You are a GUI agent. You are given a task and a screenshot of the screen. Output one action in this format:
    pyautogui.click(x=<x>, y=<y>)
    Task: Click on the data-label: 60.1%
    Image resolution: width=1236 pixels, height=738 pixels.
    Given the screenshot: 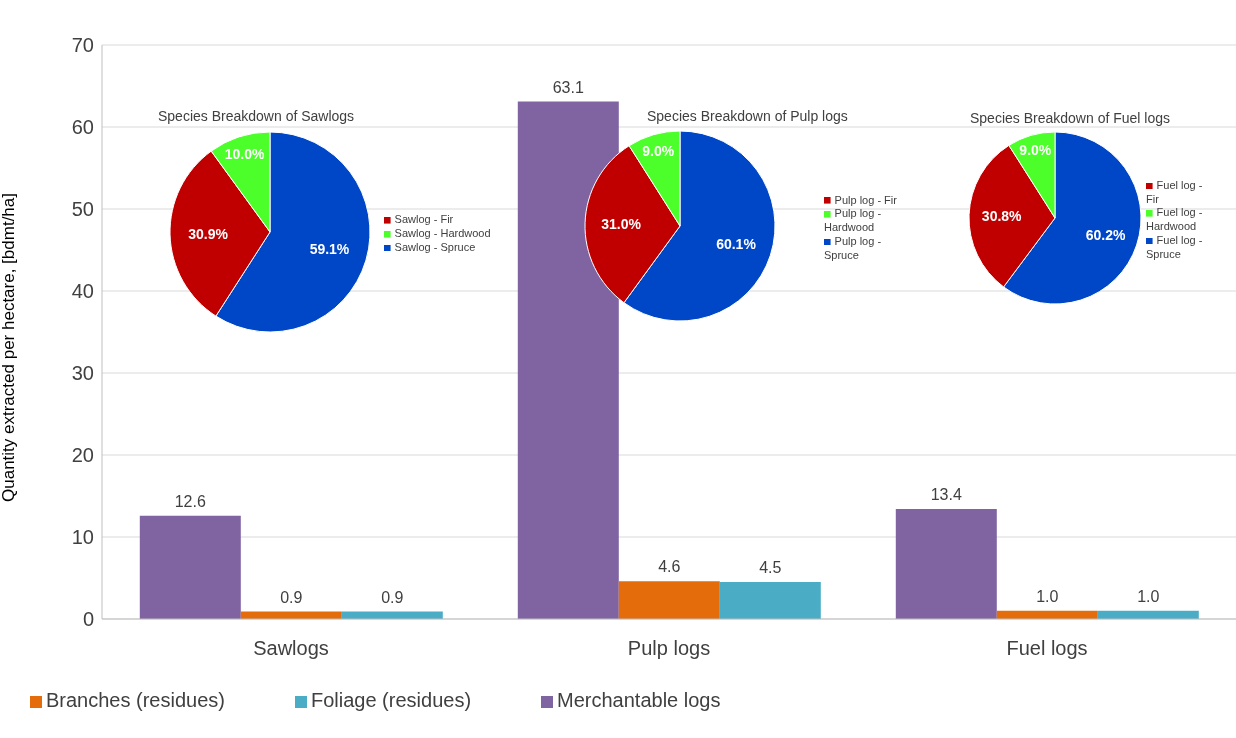 What is the action you would take?
    pyautogui.click(x=736, y=244)
    